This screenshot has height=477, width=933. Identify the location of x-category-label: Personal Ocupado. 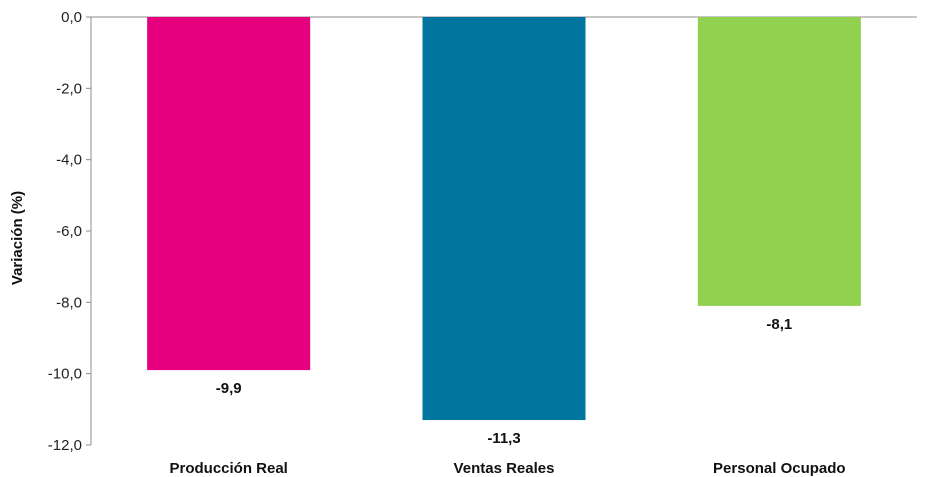
(779, 468).